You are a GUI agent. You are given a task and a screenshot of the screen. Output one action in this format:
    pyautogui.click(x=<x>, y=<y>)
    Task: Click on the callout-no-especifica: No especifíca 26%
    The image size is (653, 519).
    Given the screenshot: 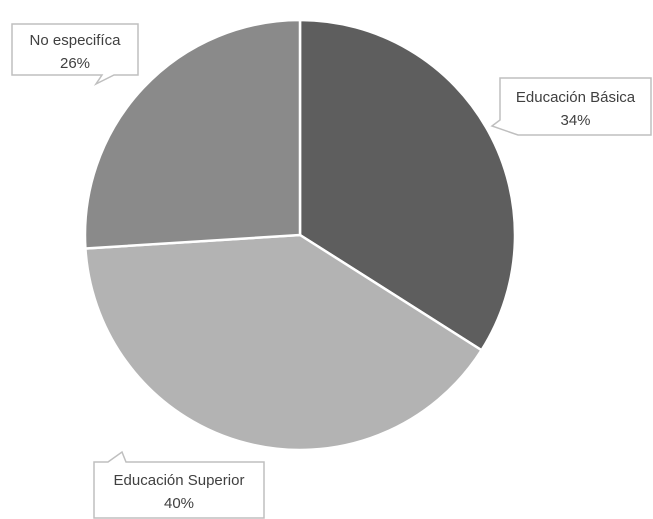 What is the action you would take?
    pyautogui.click(x=75, y=54)
    